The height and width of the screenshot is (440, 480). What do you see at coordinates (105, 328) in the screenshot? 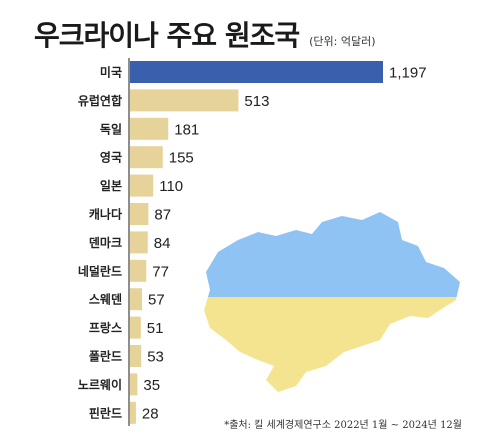
I see `category-label: 프랑스` at bounding box center [105, 328].